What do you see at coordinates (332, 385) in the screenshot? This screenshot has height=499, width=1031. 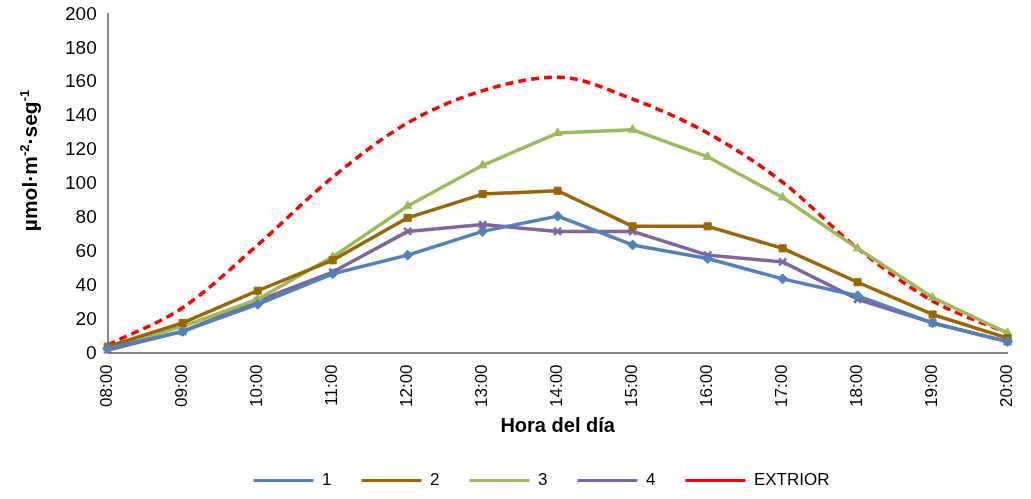 I see `x-tick-label: 11:00` at bounding box center [332, 385].